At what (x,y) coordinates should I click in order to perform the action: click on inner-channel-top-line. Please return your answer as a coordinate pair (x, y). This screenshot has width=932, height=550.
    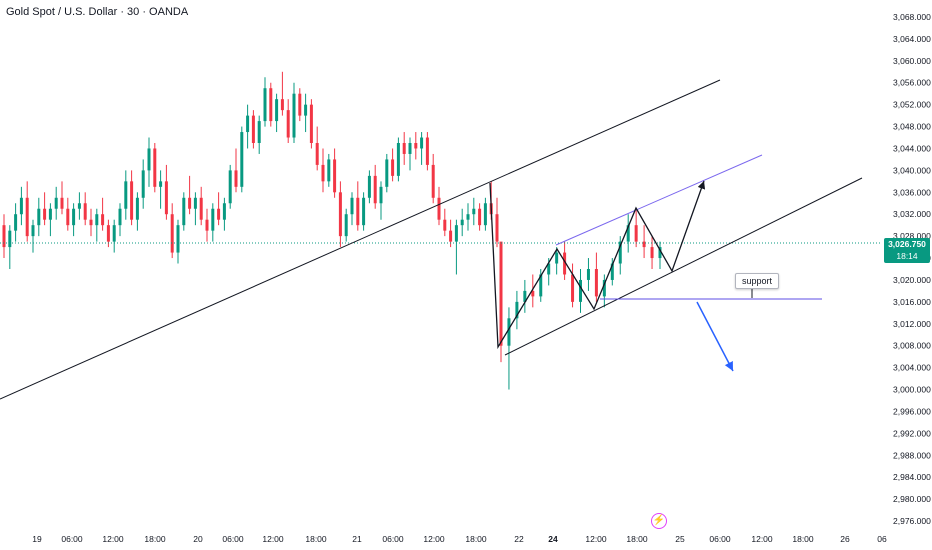
    Looking at the image, I should click on (659, 200).